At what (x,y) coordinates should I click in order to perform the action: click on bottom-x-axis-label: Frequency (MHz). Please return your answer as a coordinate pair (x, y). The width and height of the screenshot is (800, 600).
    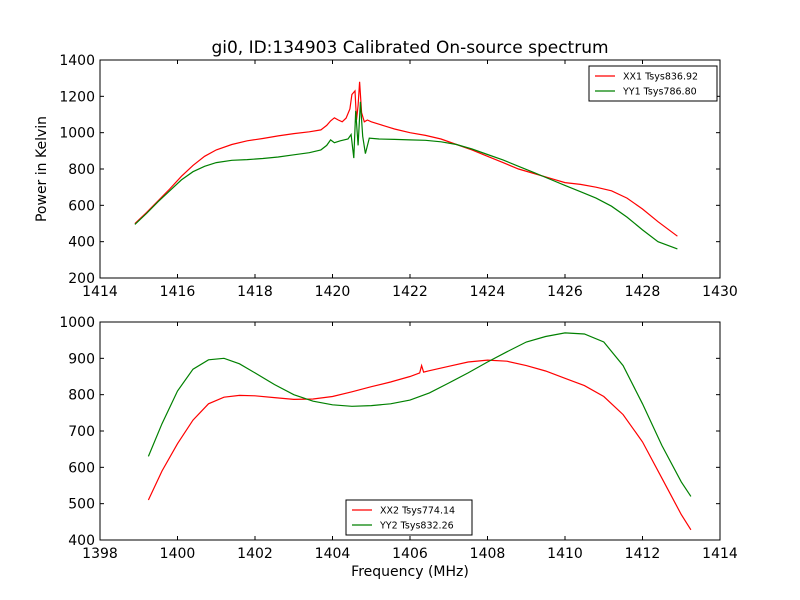
    Looking at the image, I should click on (410, 572).